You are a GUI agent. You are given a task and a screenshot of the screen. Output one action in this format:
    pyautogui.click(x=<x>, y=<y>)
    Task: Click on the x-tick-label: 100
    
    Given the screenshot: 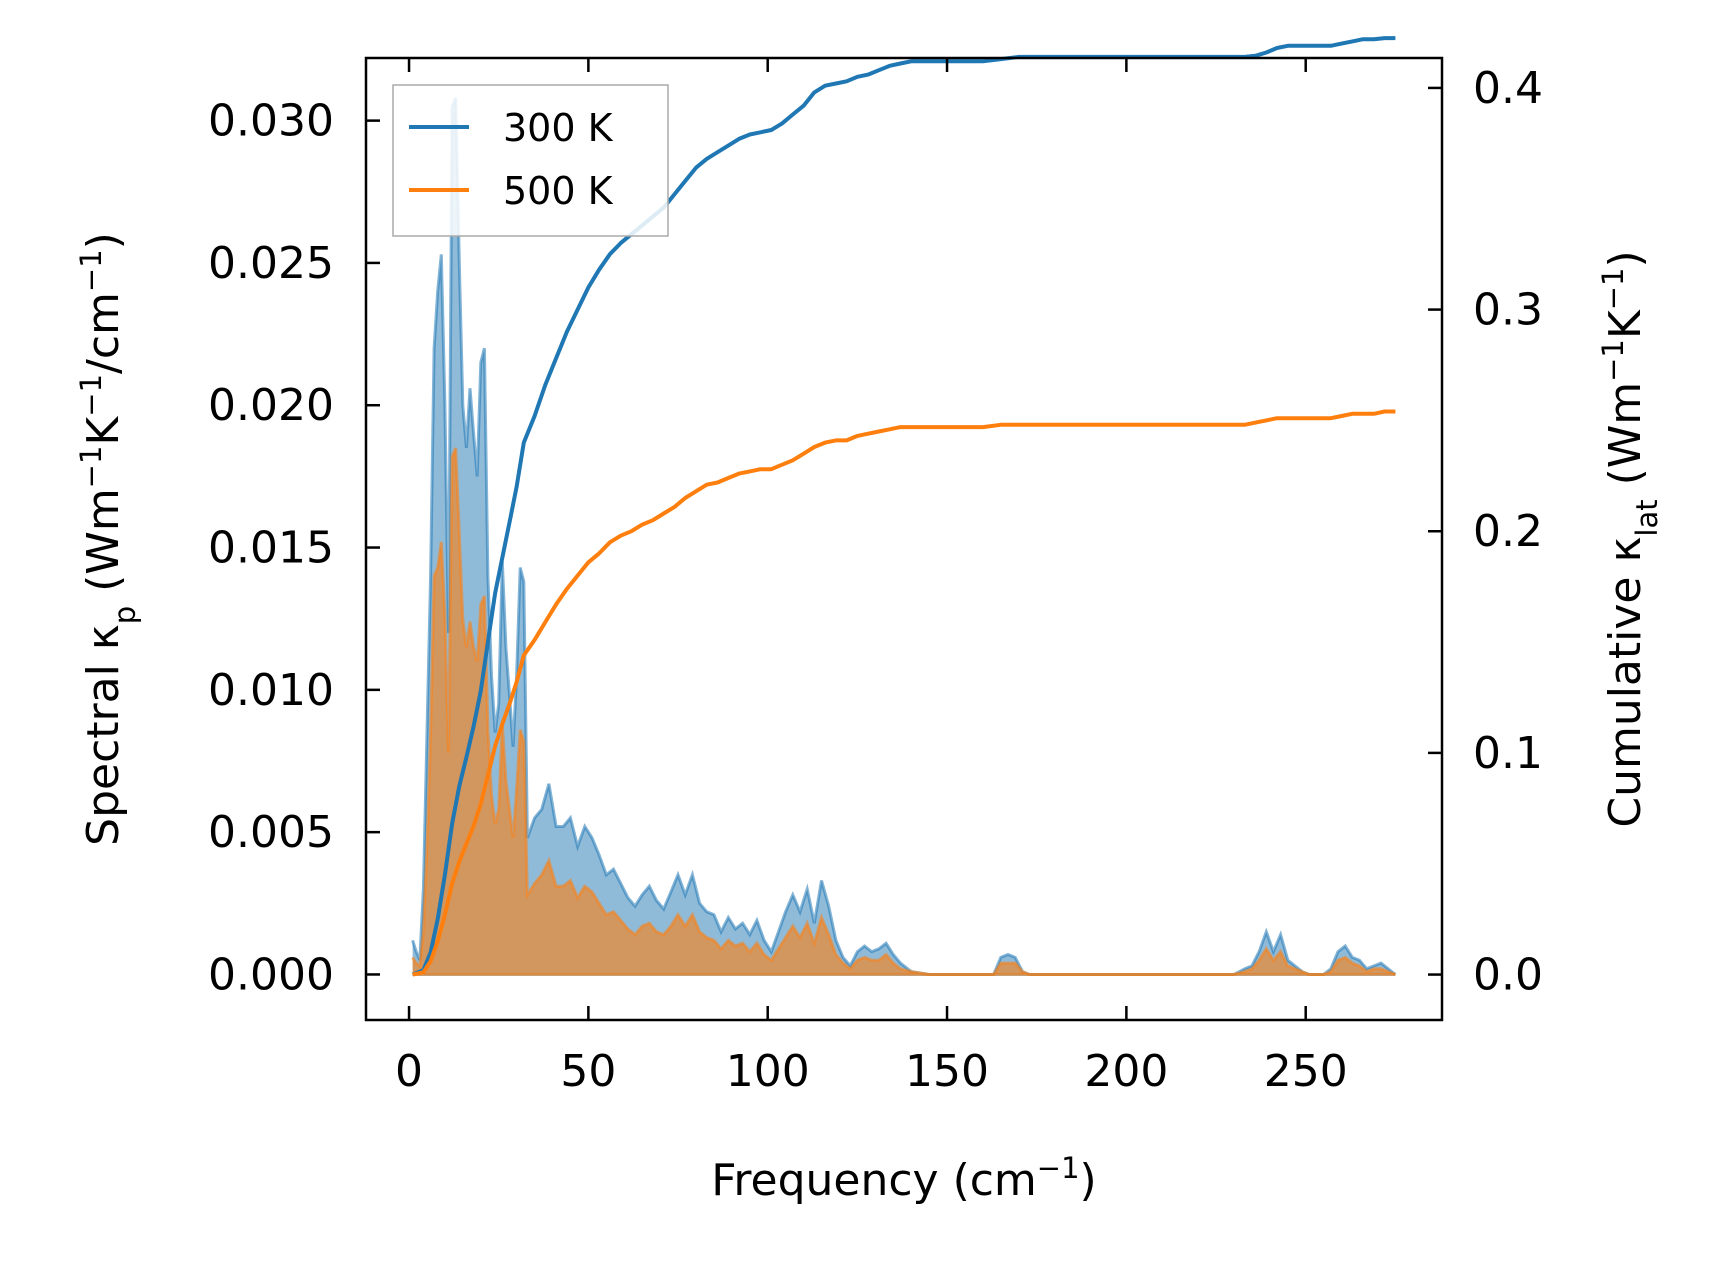 What is the action you would take?
    pyautogui.click(x=768, y=1071)
    